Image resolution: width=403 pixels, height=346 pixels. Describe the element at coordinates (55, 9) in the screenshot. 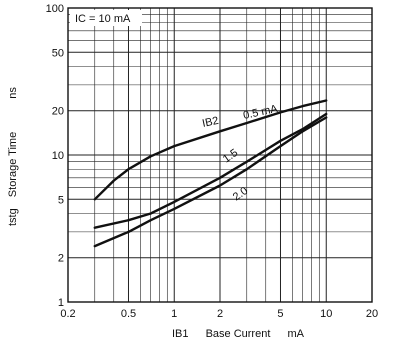

I see `y-tick-label: 100` at that location.